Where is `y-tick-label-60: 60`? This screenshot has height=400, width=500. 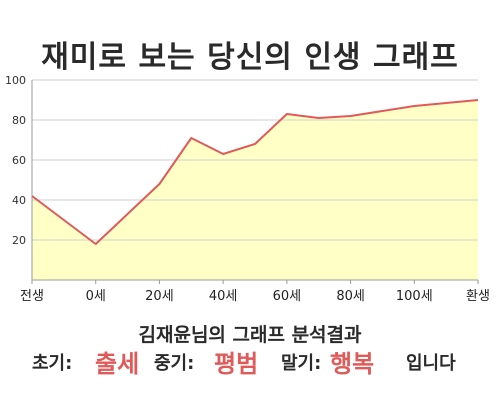
y-tick-label-60: 60 is located at coordinates (19, 160).